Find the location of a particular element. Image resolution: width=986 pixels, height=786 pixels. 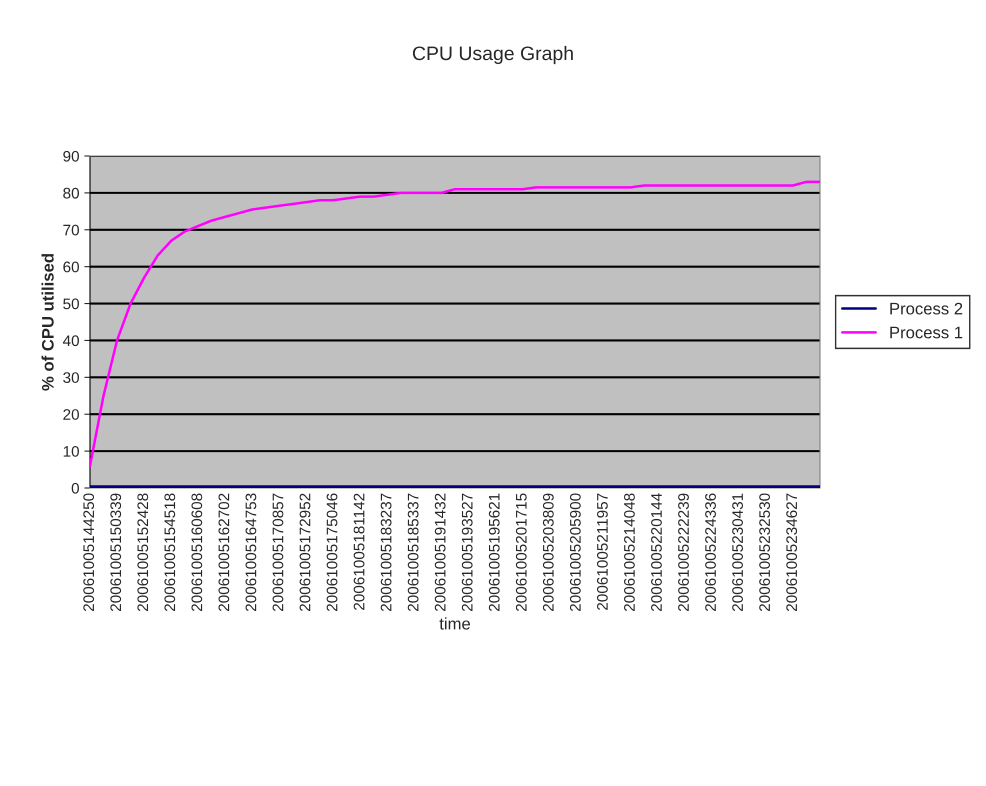

x-tick-label: 20061005234627 is located at coordinates (792, 553).